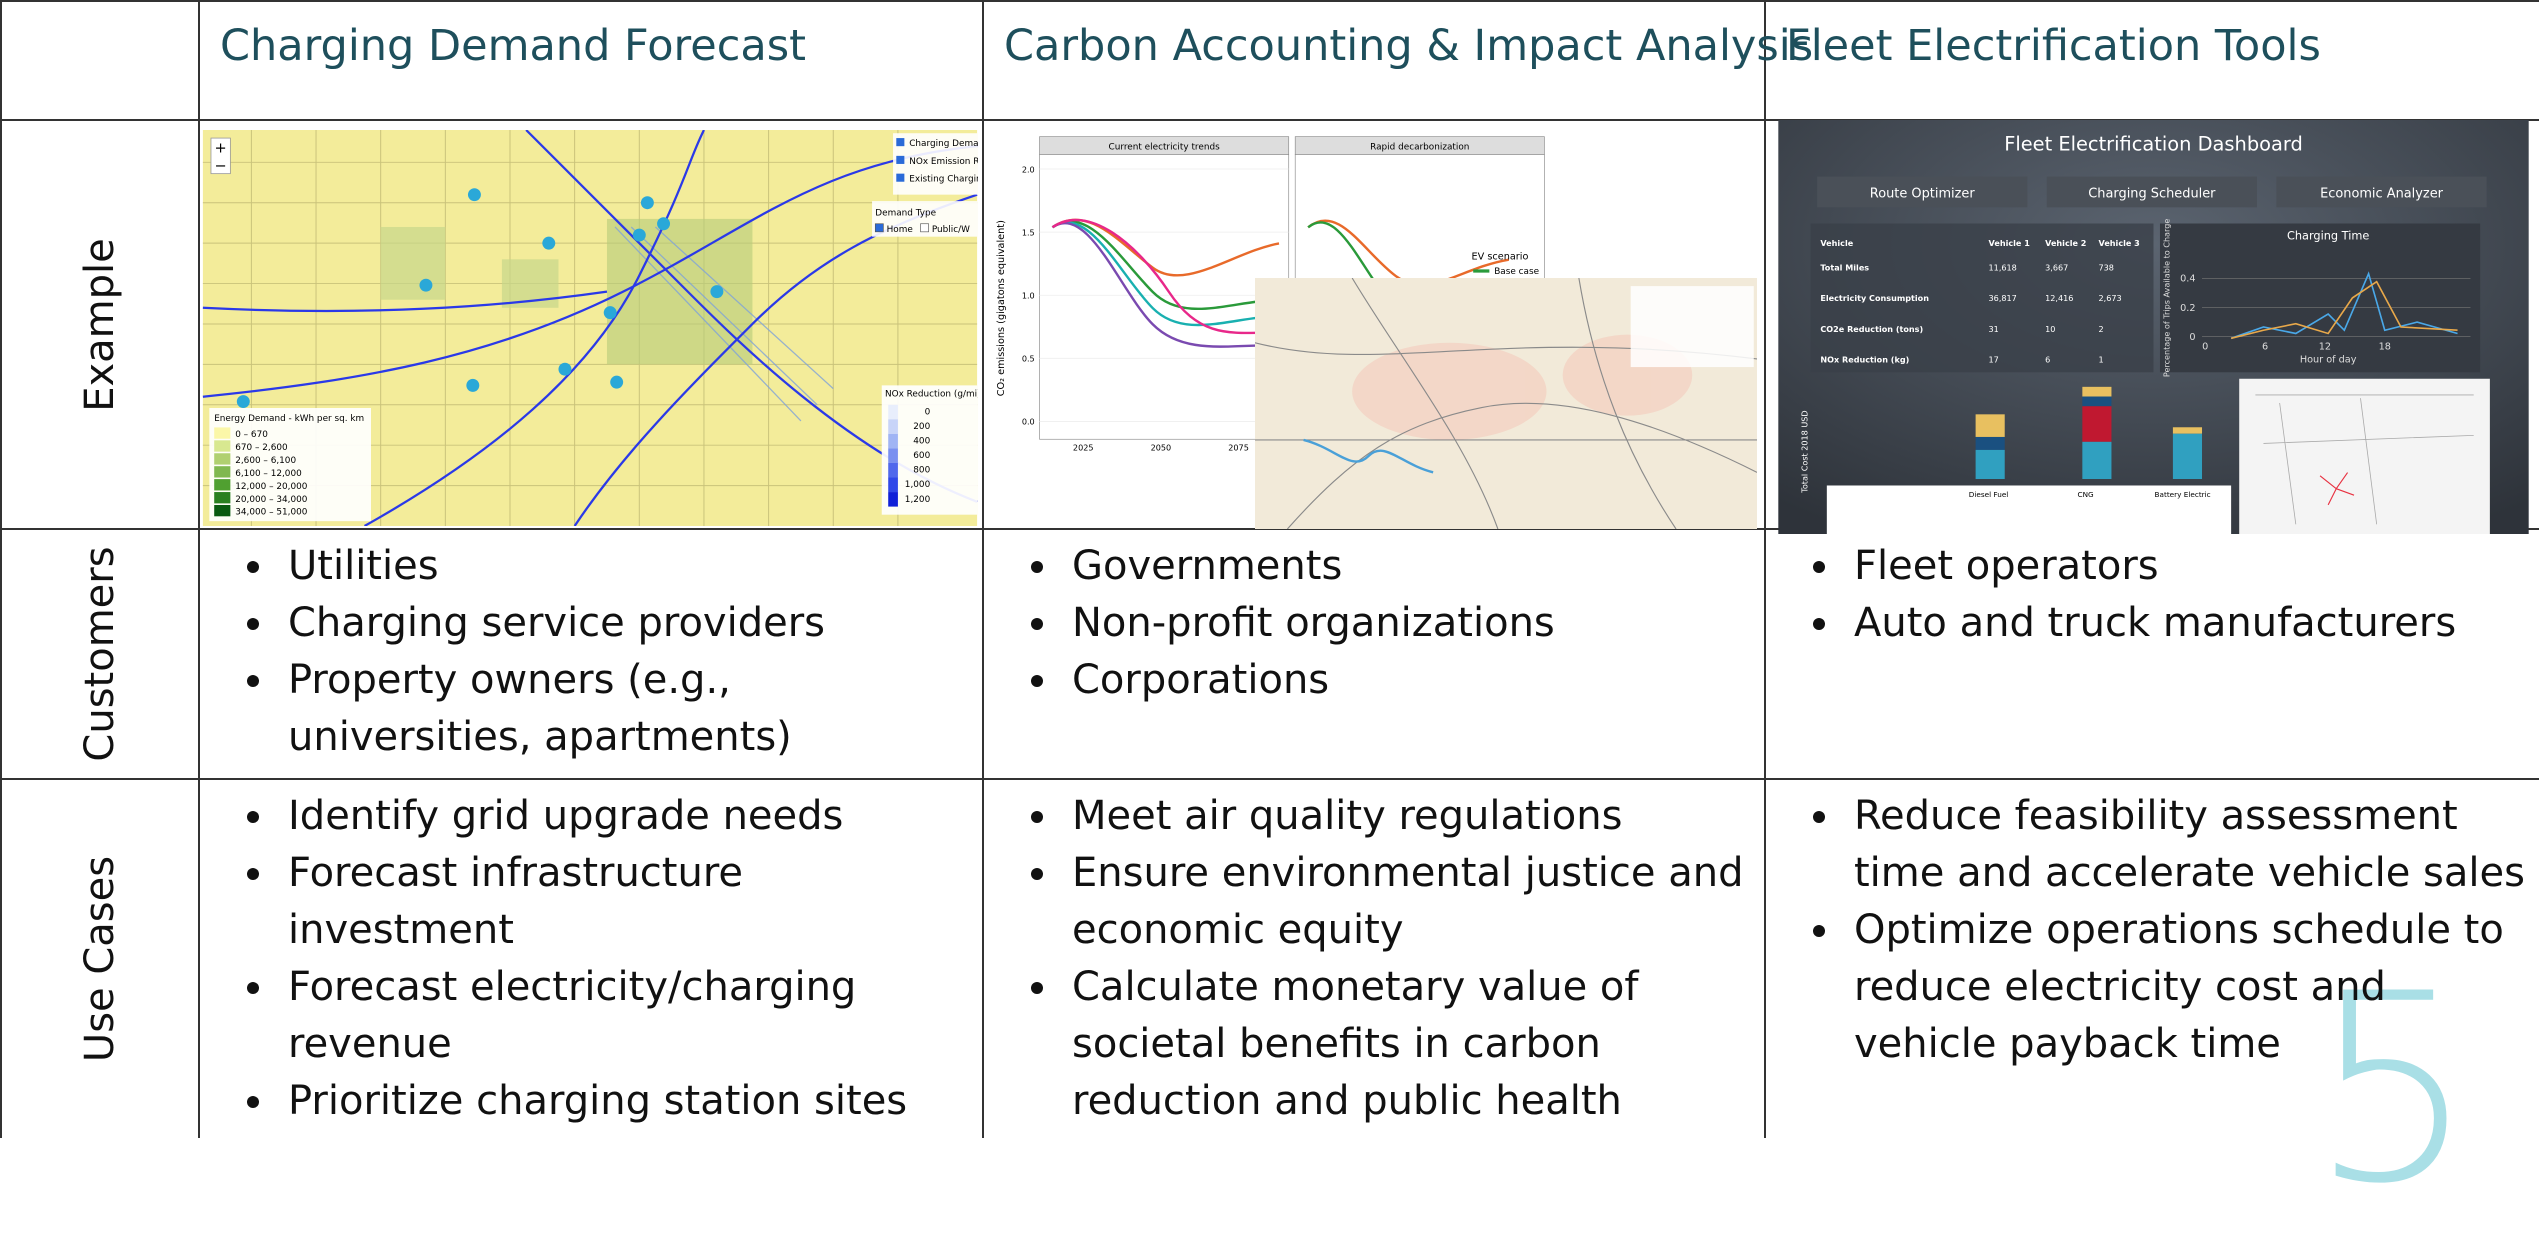 The width and height of the screenshot is (2539, 1241). I want to click on table-header: Vehicle 2, so click(2065, 243).